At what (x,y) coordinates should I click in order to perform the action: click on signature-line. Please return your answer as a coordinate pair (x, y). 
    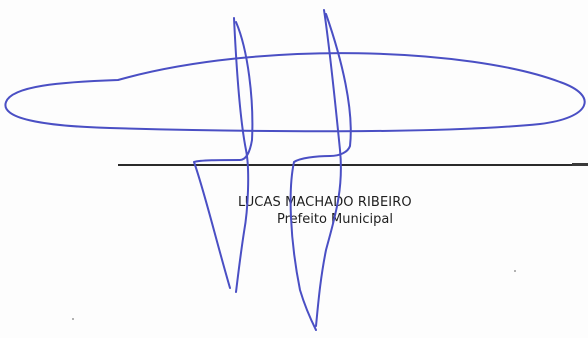
    Looking at the image, I should click on (352, 165).